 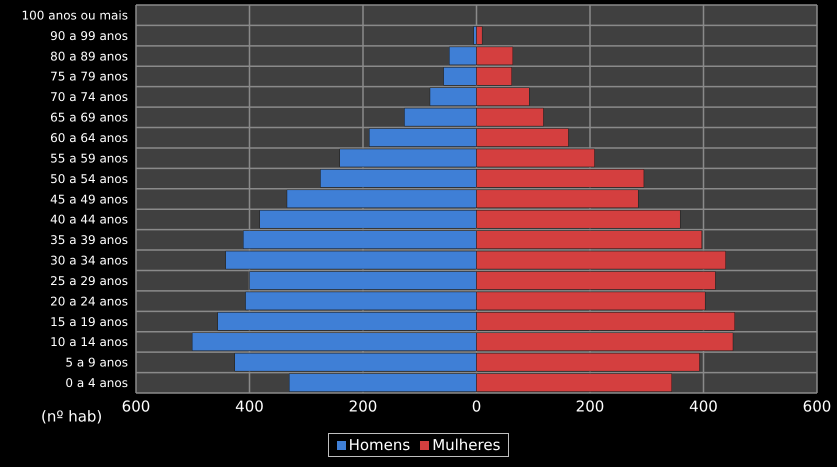 What do you see at coordinates (71, 416) in the screenshot?
I see `x-axis-title: (nº hab)` at bounding box center [71, 416].